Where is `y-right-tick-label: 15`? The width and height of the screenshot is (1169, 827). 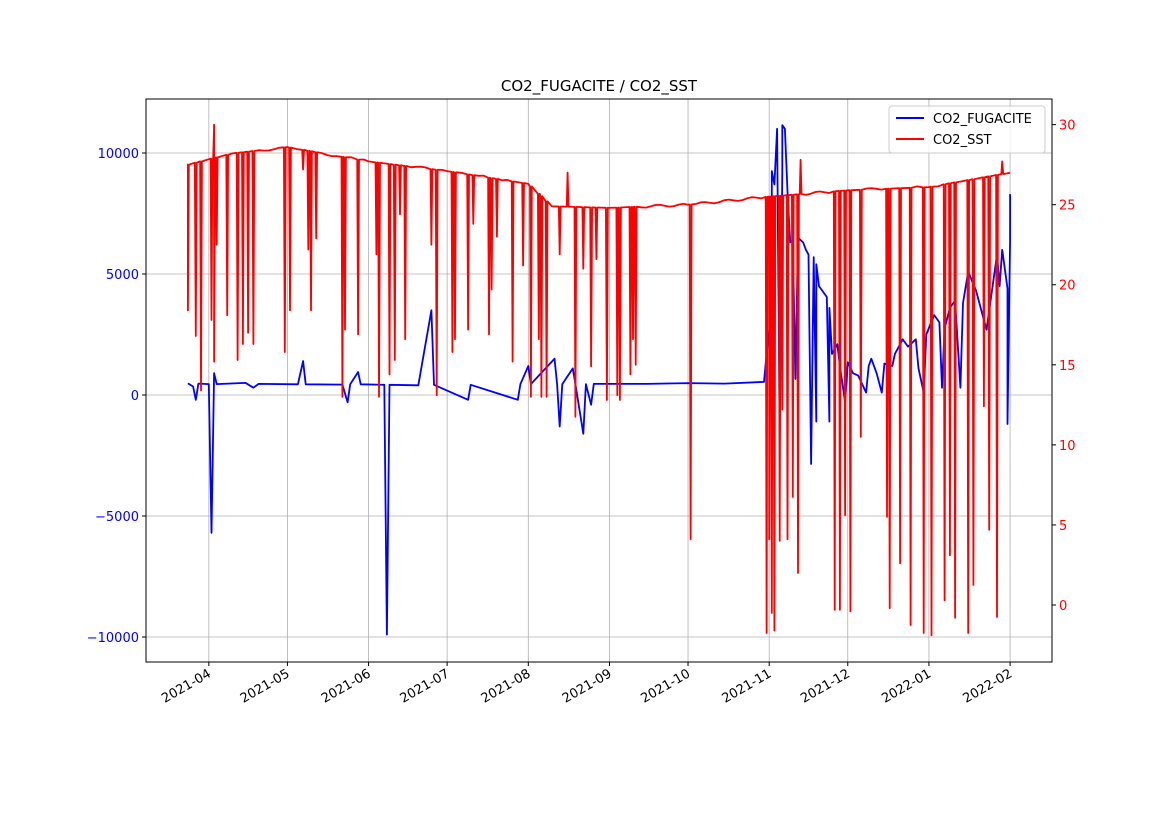
y-right-tick-label: 15 is located at coordinates (1067, 366).